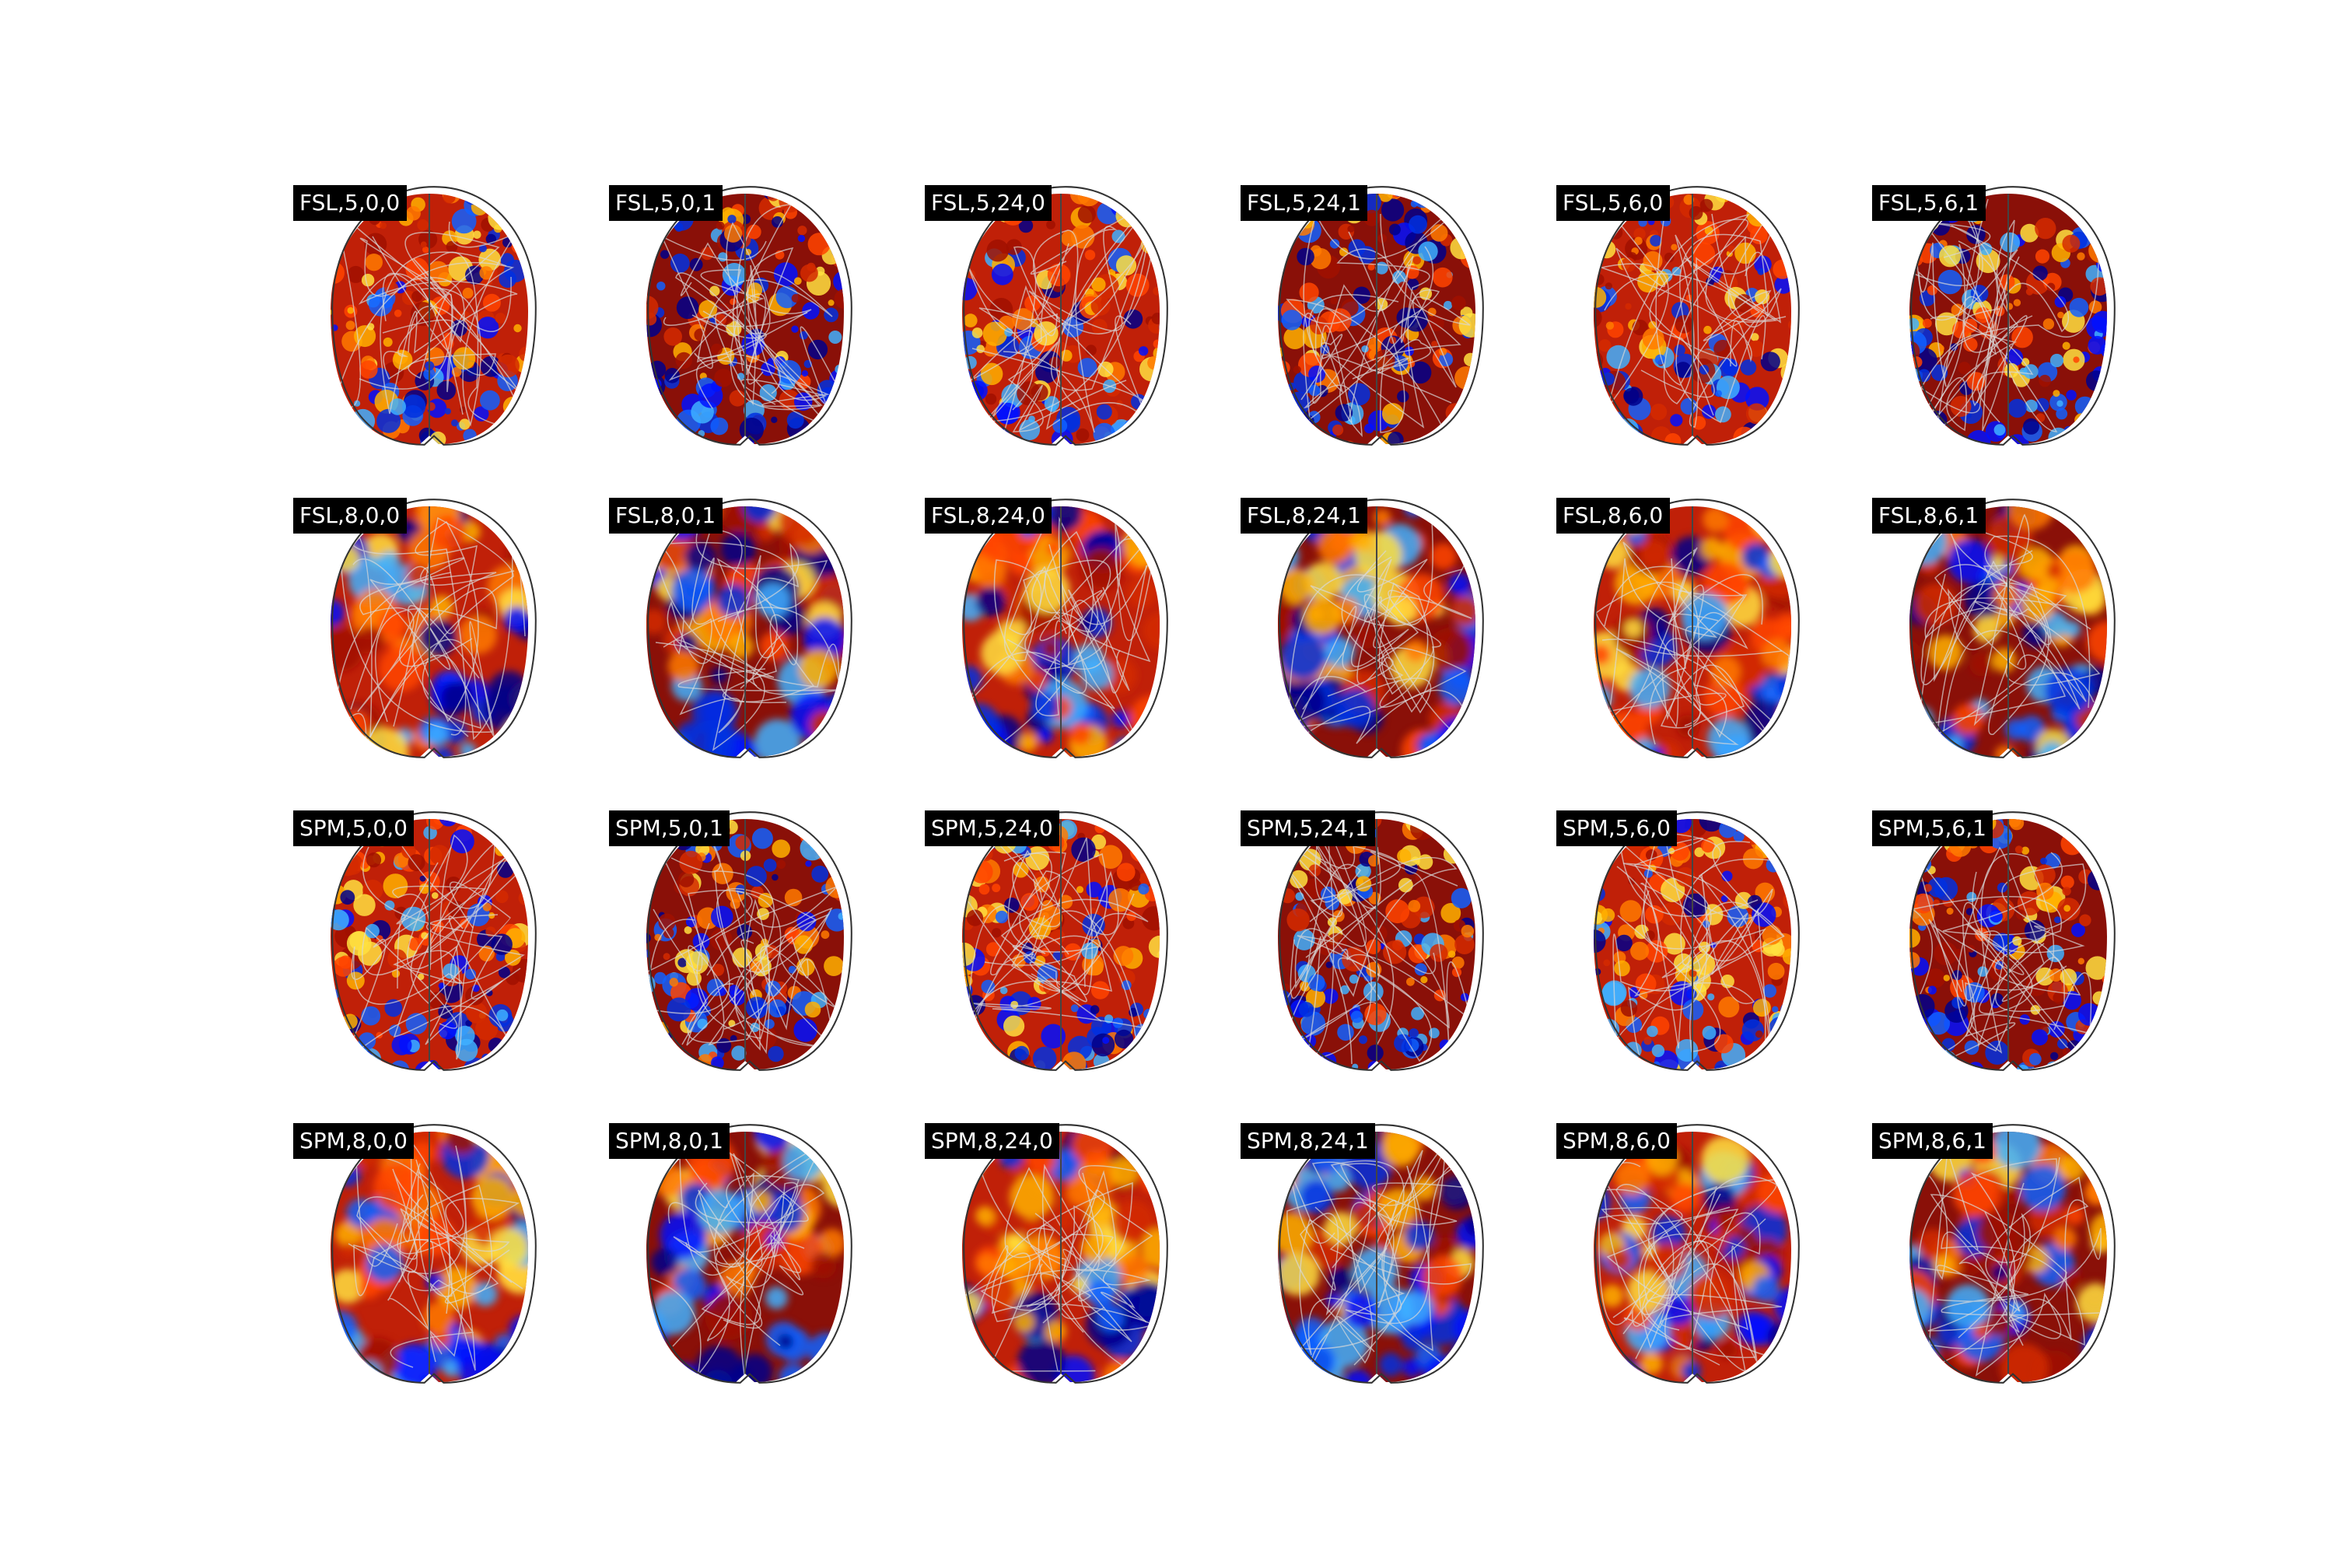  What do you see at coordinates (1304, 203) in the screenshot?
I see `panel-label: FSL,5,24,1` at bounding box center [1304, 203].